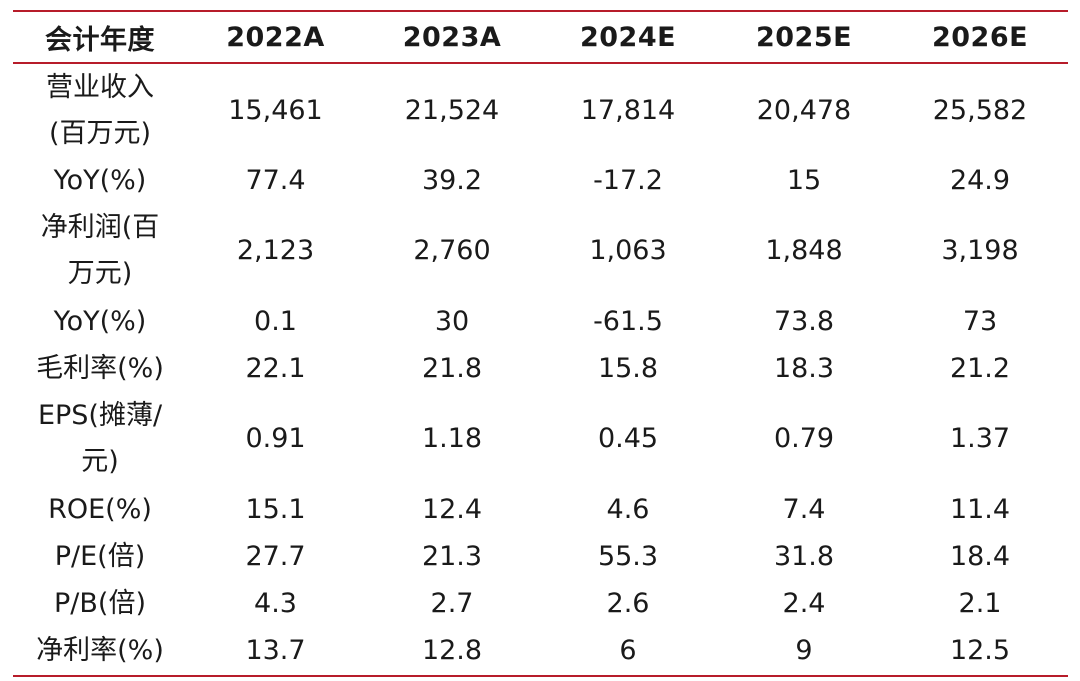  Describe the element at coordinates (804, 37) in the screenshot. I see `header-2025e: 2025E` at that location.